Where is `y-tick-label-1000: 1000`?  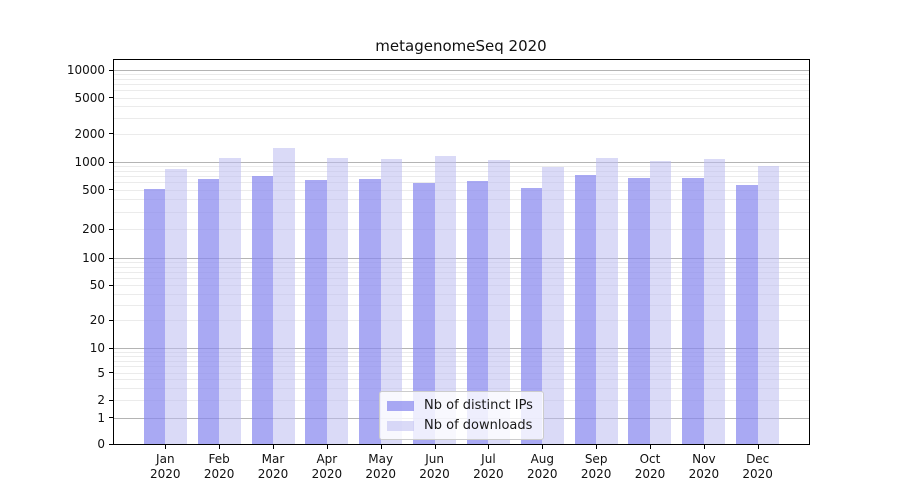
y-tick-label-1000: 1000 is located at coordinates (89, 162).